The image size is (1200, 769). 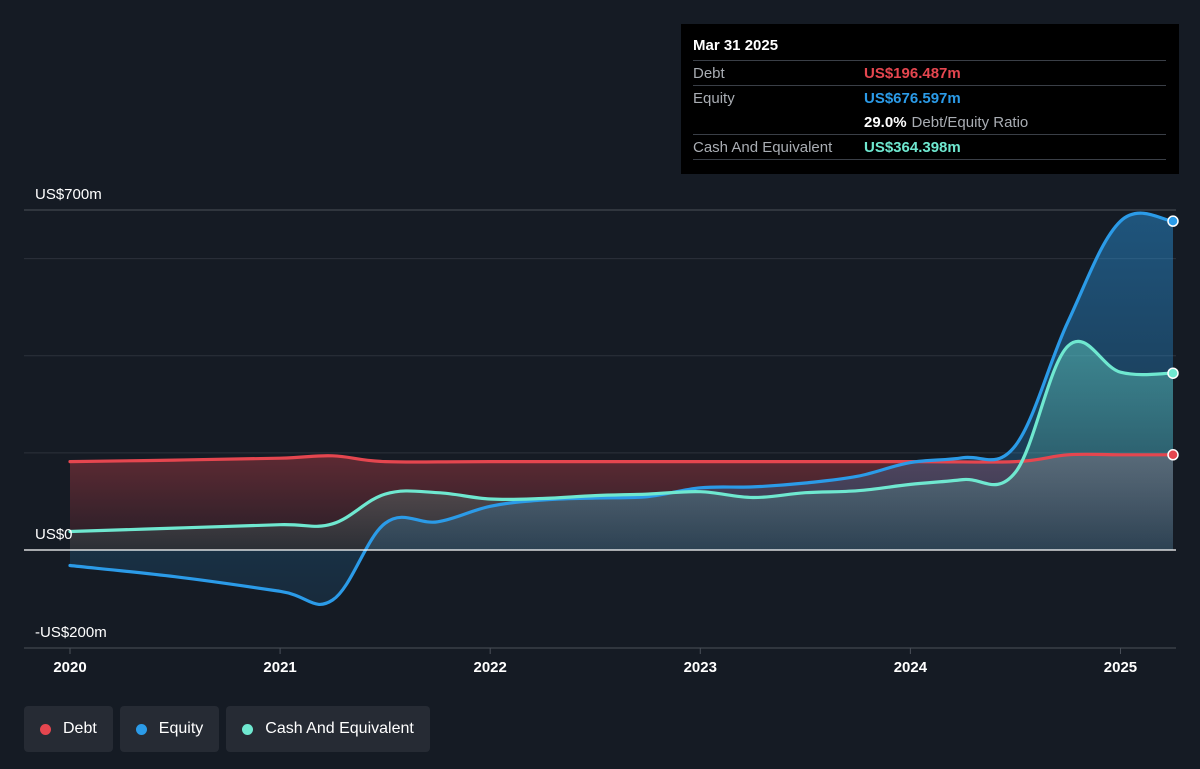 I want to click on x-tick-label: 2020, so click(x=69, y=667).